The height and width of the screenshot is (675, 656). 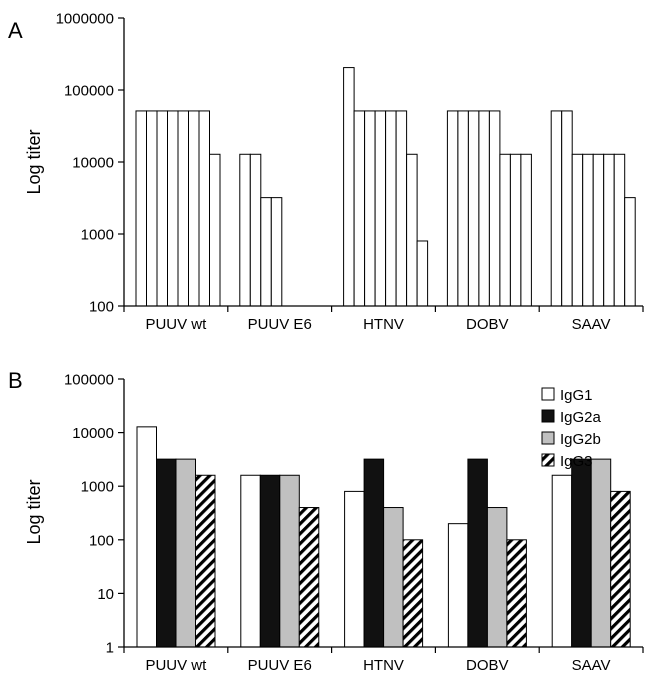 I want to click on y-tick-label: 1000000, so click(x=85, y=19).